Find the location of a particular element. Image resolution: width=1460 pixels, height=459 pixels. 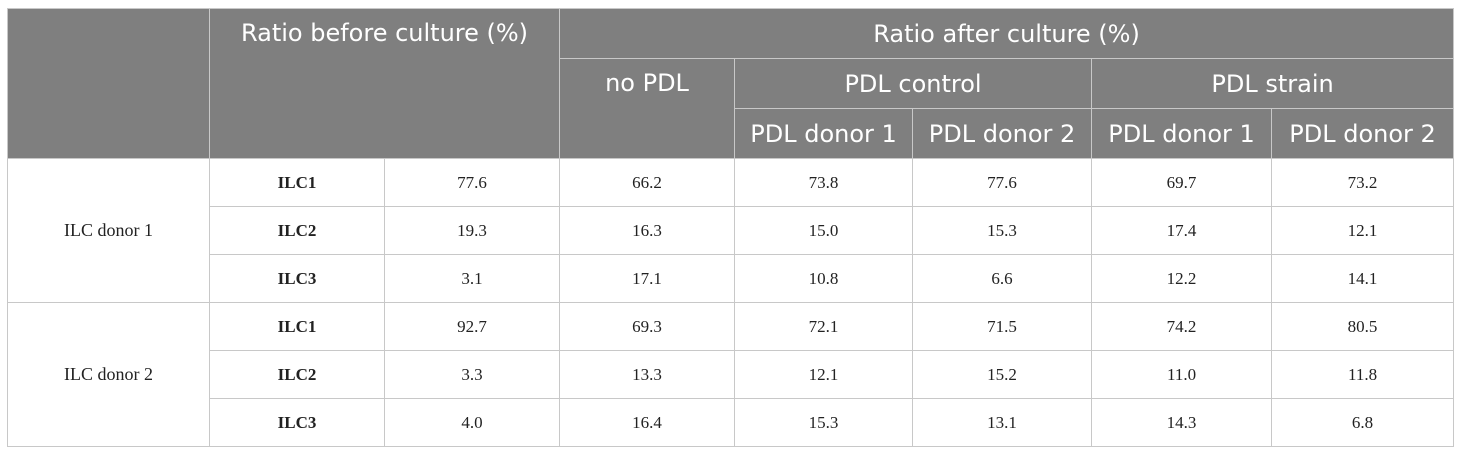

header-control-pdl-donor-2: PDL donor 2 is located at coordinates (1002, 133).